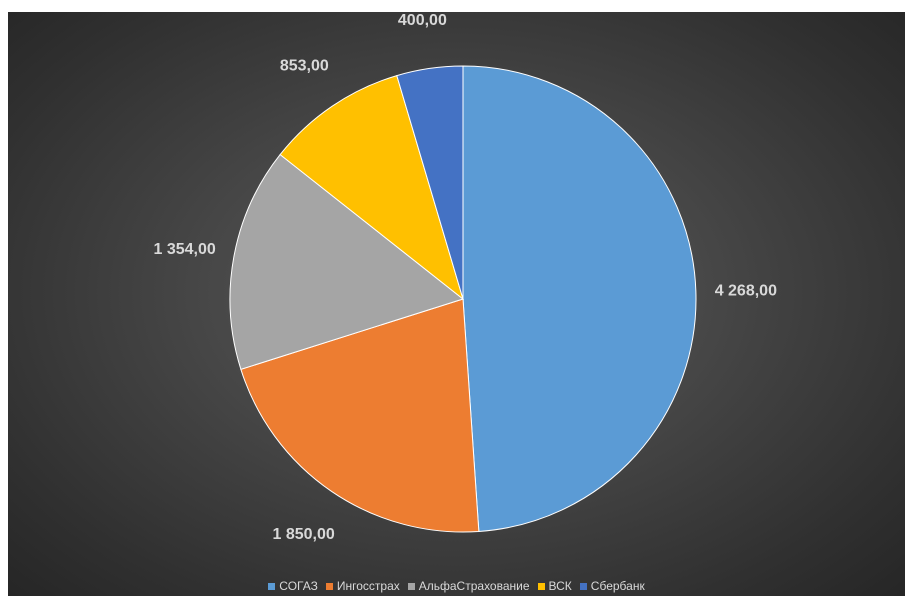 The image size is (913, 600). Describe the element at coordinates (184, 249) in the screenshot. I see `data-label-alfastrakhovanie: 1 354,00` at that location.